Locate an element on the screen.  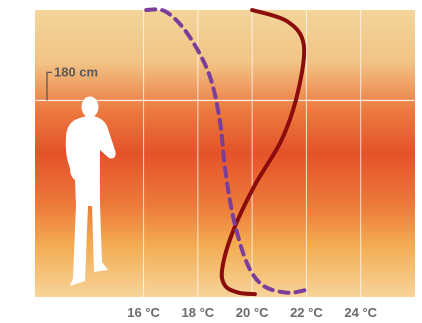
height-marker: 180 cm is located at coordinates (225, 82).